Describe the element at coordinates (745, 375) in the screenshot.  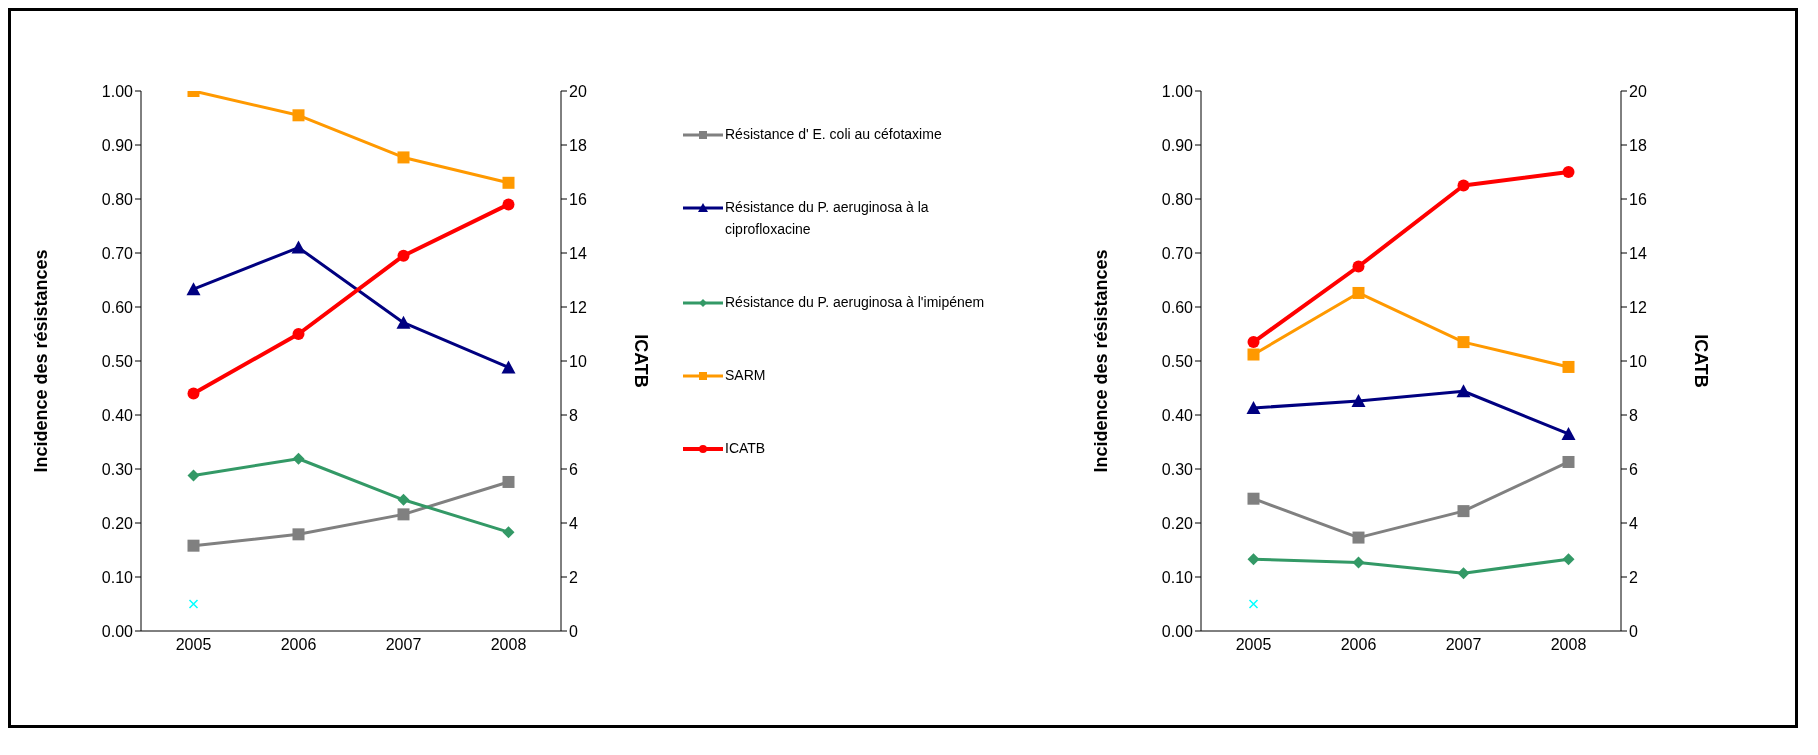
I see `legend-label: SARM` at that location.